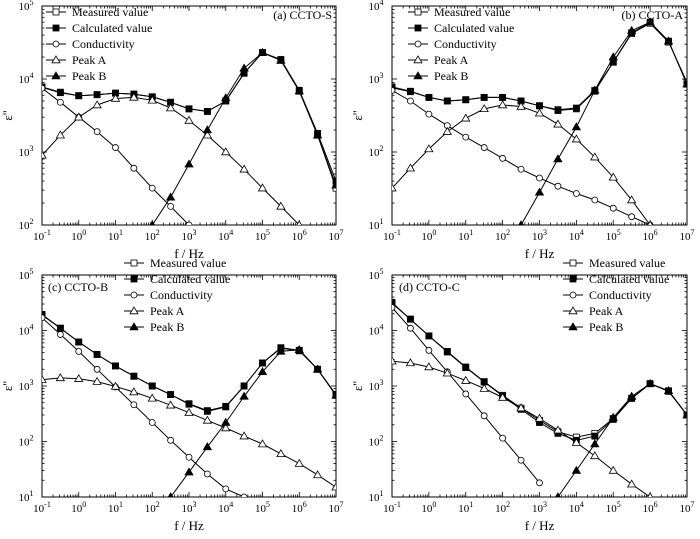 The height and width of the screenshot is (539, 700). What do you see at coordinates (620, 295) in the screenshot?
I see `legend-label: Conductivity` at bounding box center [620, 295].